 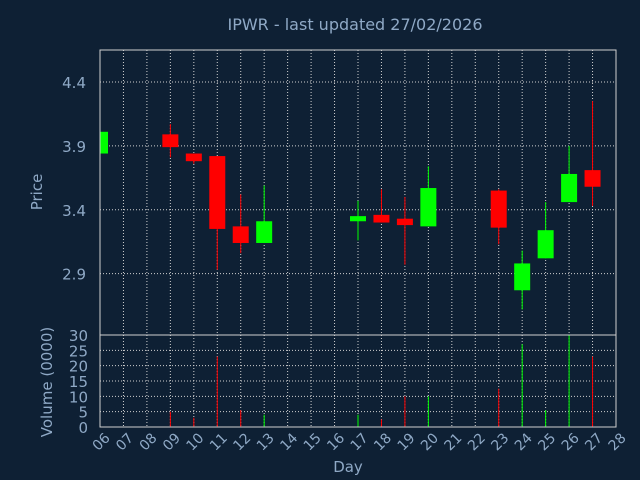 What do you see at coordinates (477, 442) in the screenshot?
I see `day-tick-label: 22` at bounding box center [477, 442].